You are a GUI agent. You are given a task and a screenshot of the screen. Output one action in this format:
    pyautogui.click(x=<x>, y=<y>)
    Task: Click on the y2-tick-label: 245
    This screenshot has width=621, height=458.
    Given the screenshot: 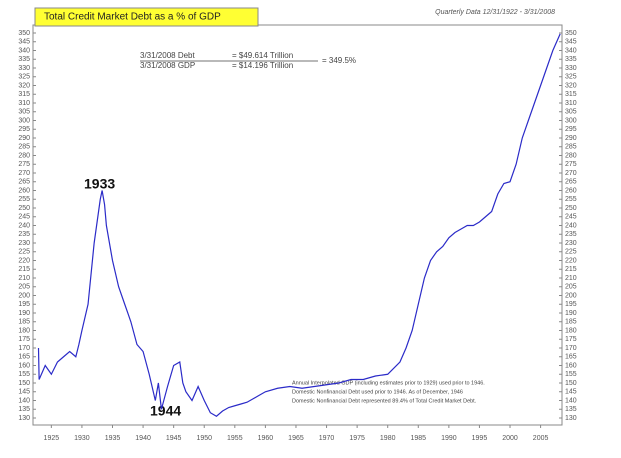 What is the action you would take?
    pyautogui.click(x=571, y=217)
    